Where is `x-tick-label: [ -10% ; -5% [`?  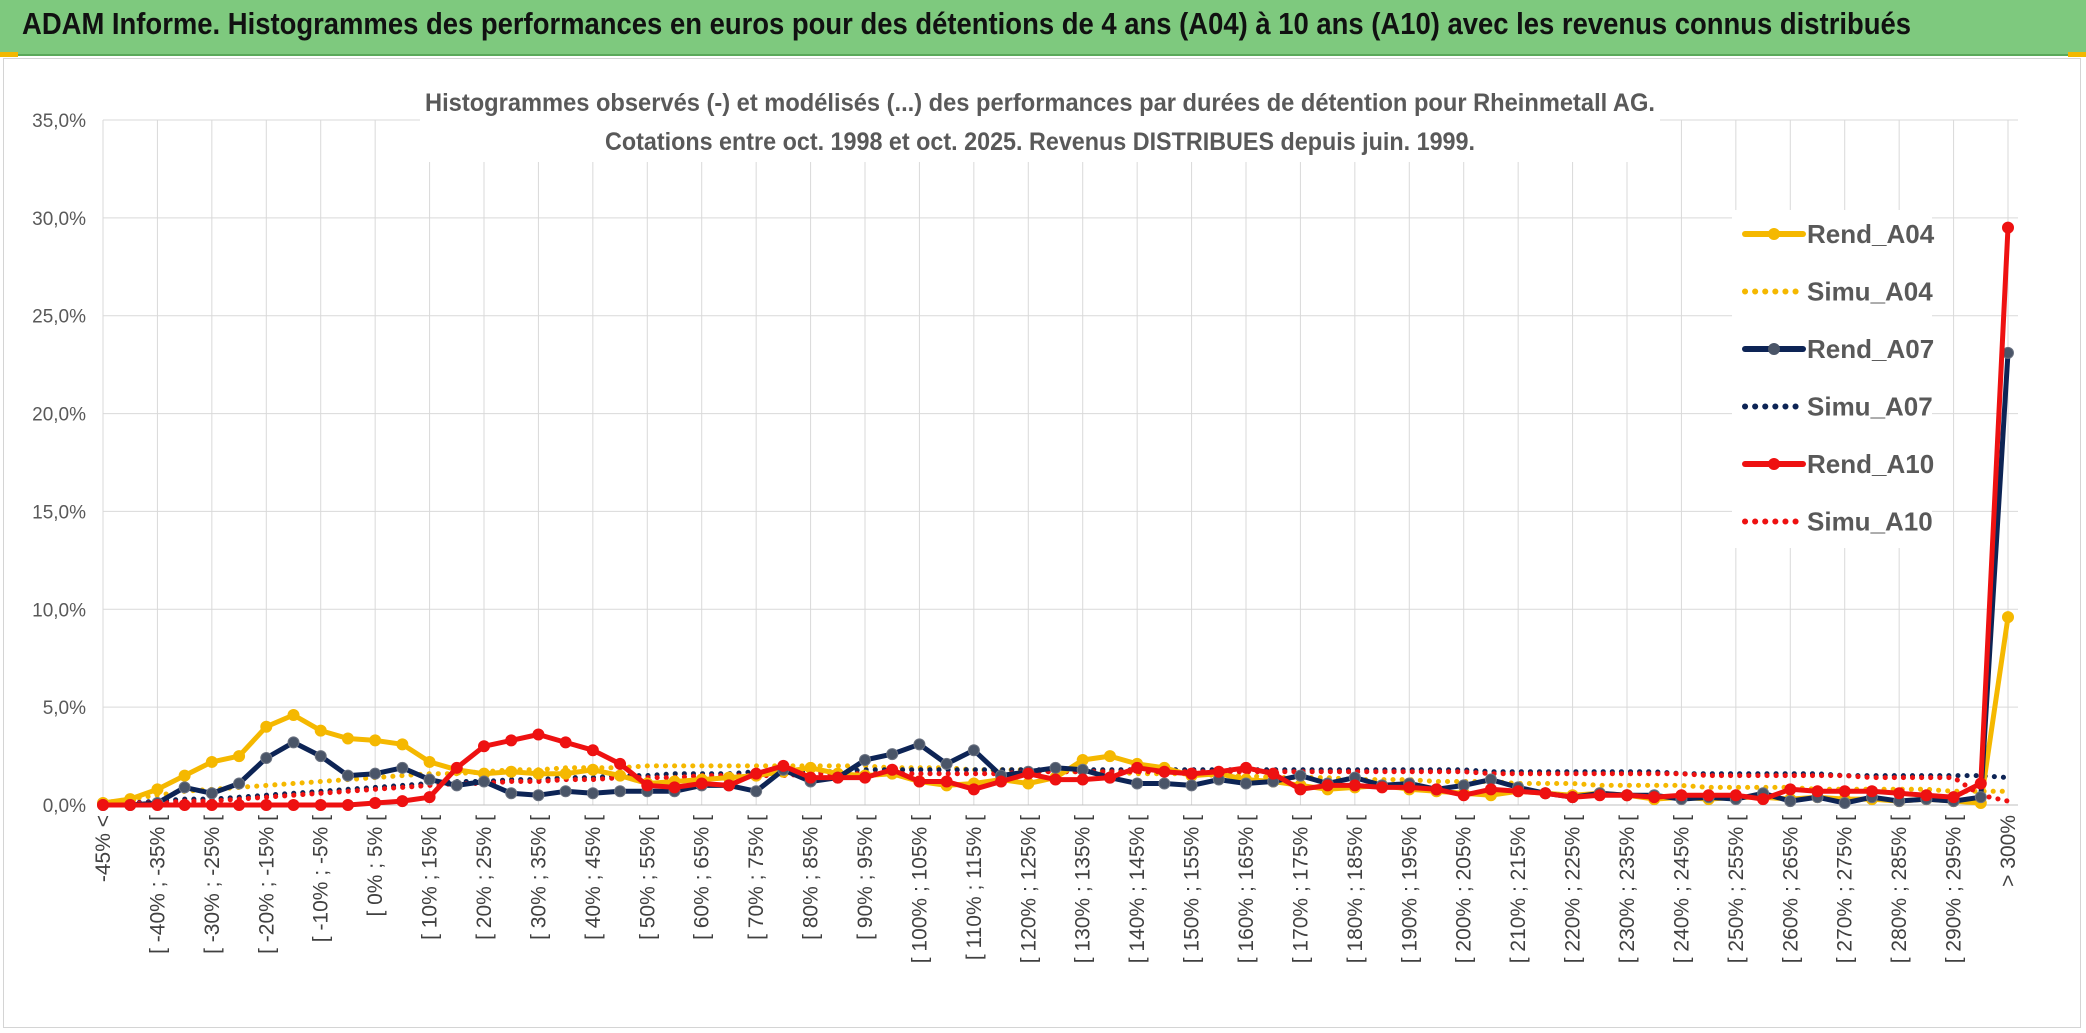
x-tick-label: [ -10% ; -5% [ is located at coordinates (321, 878).